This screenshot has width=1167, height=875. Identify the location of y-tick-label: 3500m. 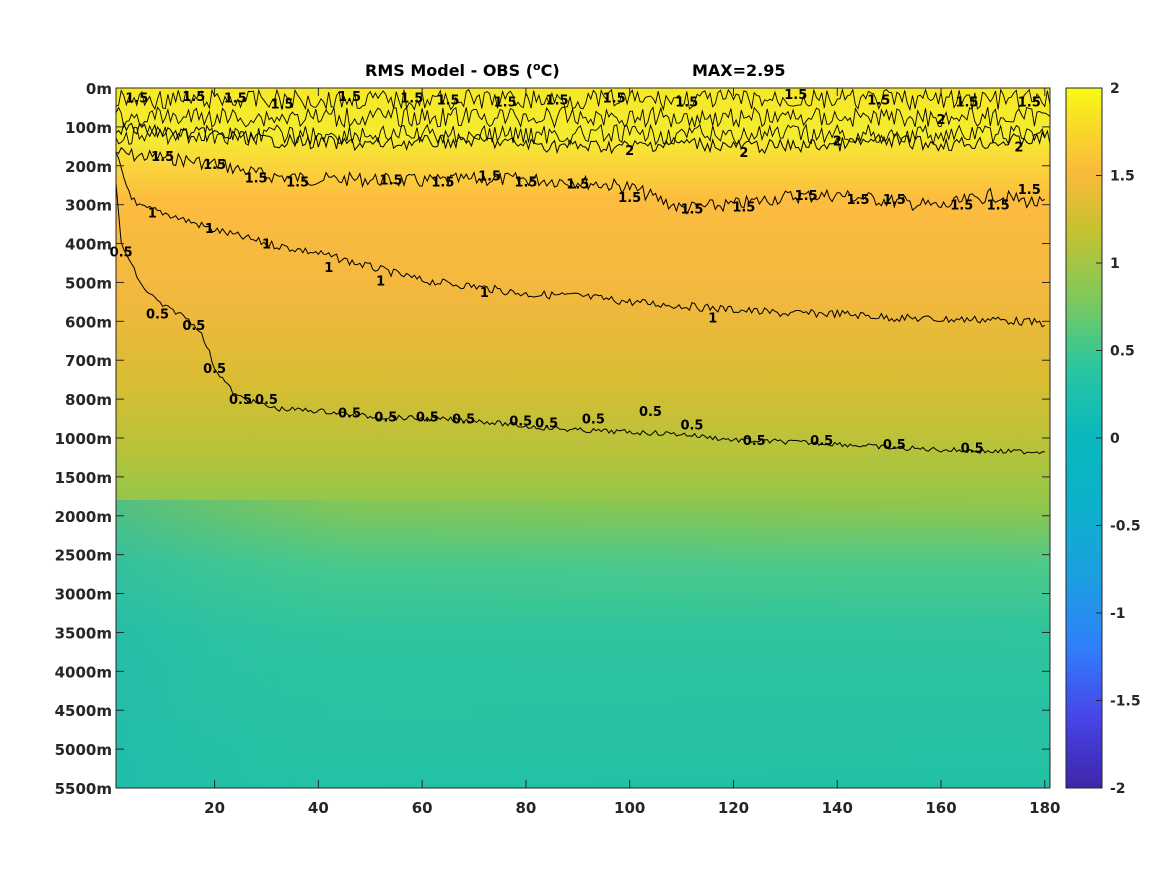
(83, 633).